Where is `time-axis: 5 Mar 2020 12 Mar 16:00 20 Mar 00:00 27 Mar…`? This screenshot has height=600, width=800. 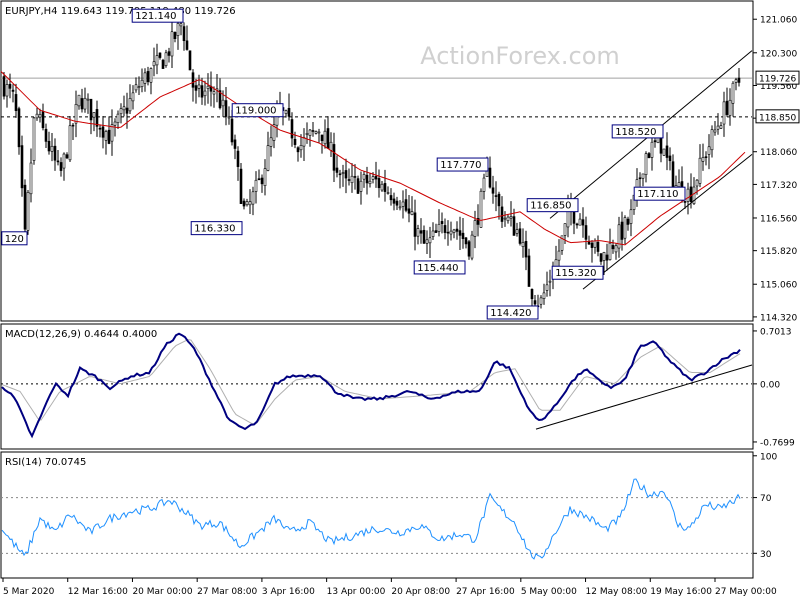
time-axis: 5 Mar 2020 12 Mar 16:00 20 Mar 00:00 27 Mar… is located at coordinates (389, 587).